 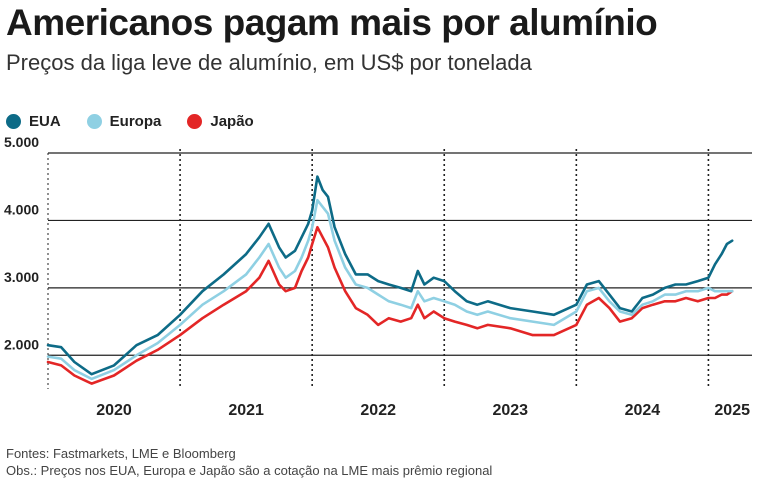 I want to click on y-tick-label: 4.000, so click(x=21, y=209).